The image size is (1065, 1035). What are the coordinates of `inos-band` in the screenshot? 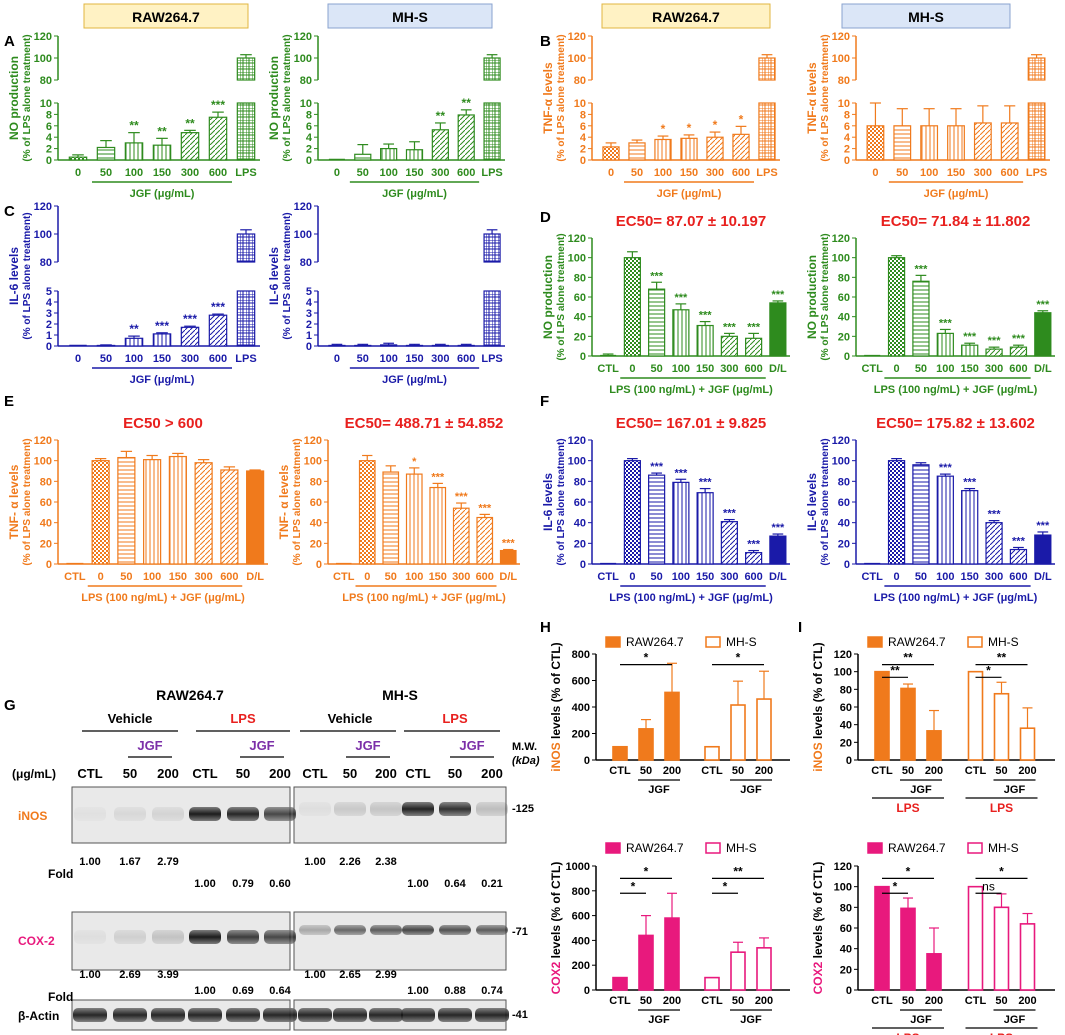 It's located at (386, 809).